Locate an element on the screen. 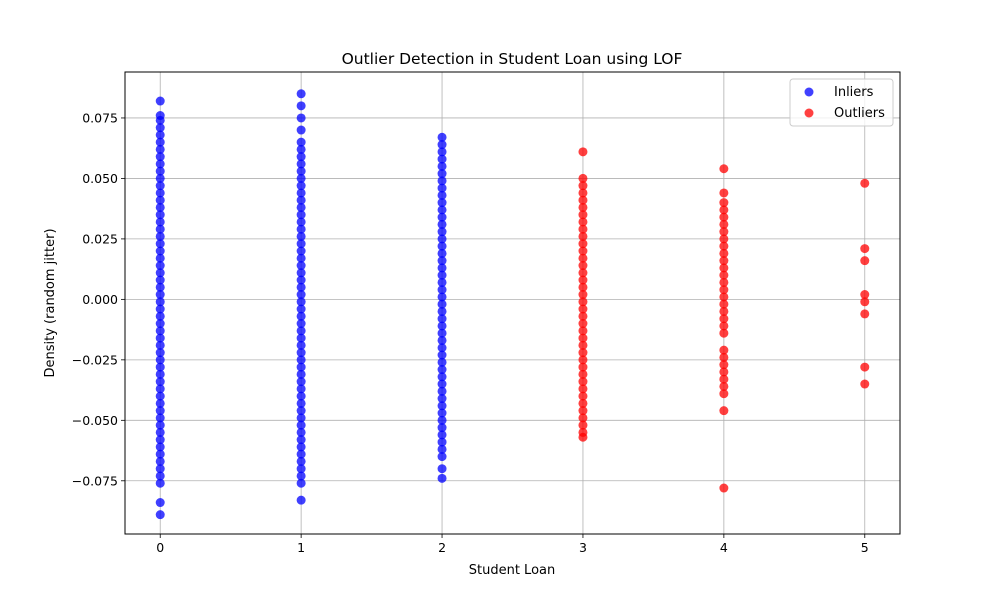 This screenshot has width=1000, height=600. x-tick-label: 0 is located at coordinates (160, 547).